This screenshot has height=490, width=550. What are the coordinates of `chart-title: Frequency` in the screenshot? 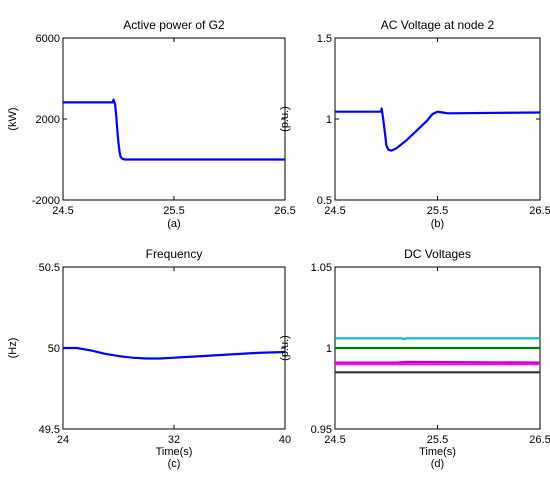 It's located at (174, 254).